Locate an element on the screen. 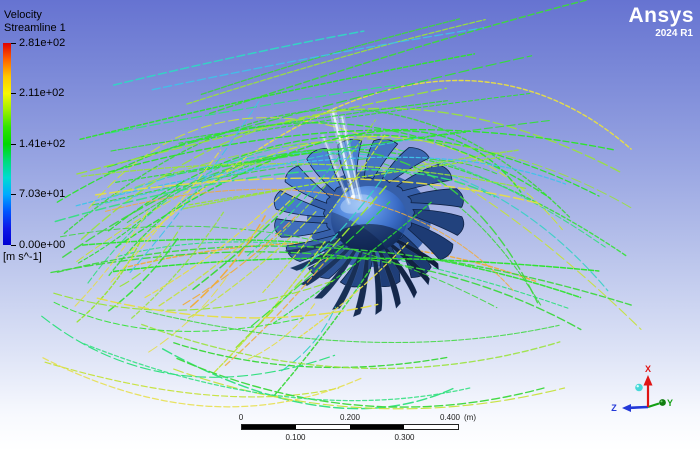 This screenshot has width=700, height=451. view-orientation-ball is located at coordinates (639, 387).